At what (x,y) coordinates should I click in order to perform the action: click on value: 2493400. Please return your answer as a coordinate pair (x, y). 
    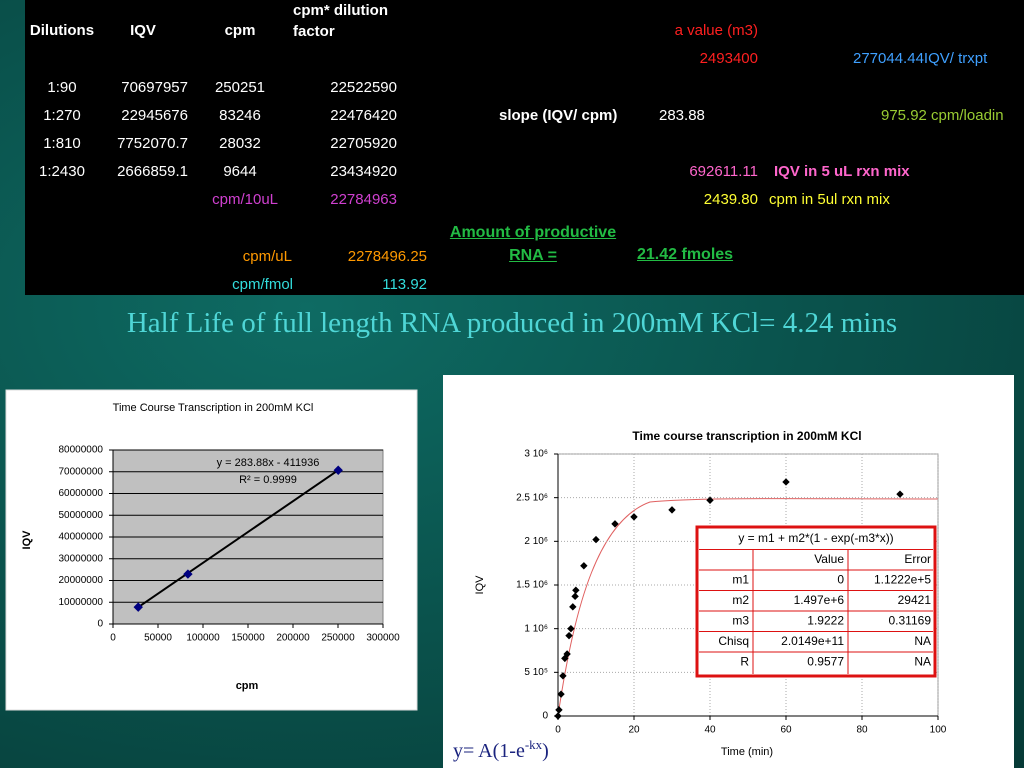
    Looking at the image, I should click on (728, 58).